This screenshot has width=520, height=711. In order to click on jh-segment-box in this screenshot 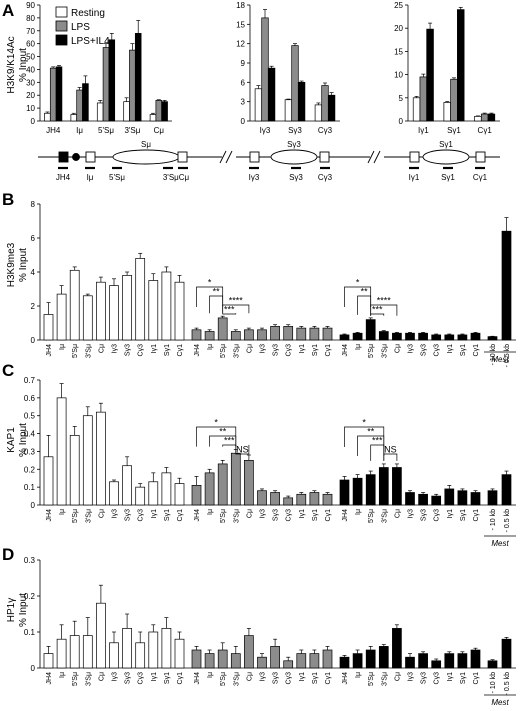, I will do `click(63, 157)`.